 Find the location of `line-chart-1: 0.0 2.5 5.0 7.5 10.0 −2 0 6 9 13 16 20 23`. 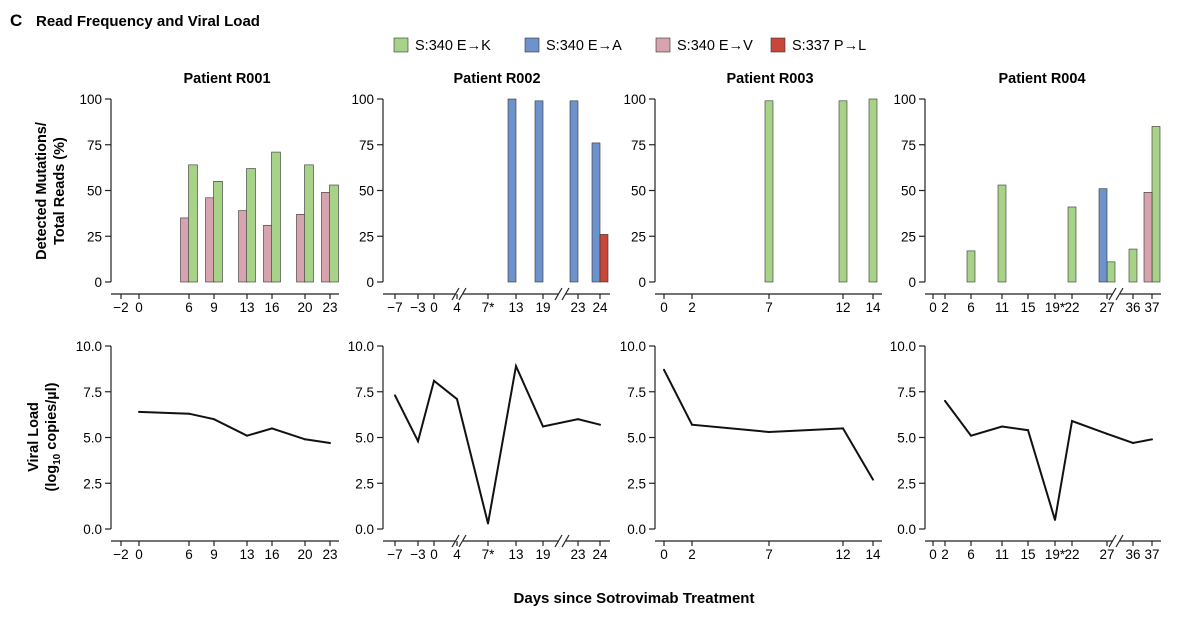

line-chart-1: 0.0 2.5 5.0 7.5 10.0 −2 0 6 9 13 16 20 23 is located at coordinates (207, 450).